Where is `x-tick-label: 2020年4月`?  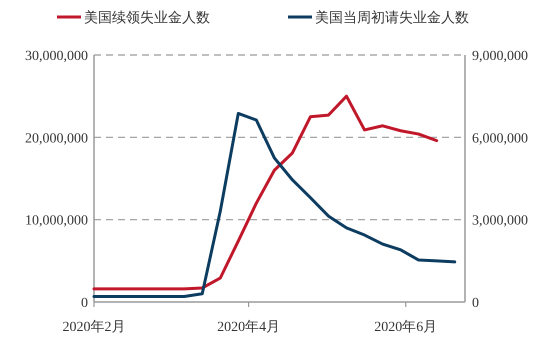 x-tick-label: 2020年4月 is located at coordinates (248, 327).